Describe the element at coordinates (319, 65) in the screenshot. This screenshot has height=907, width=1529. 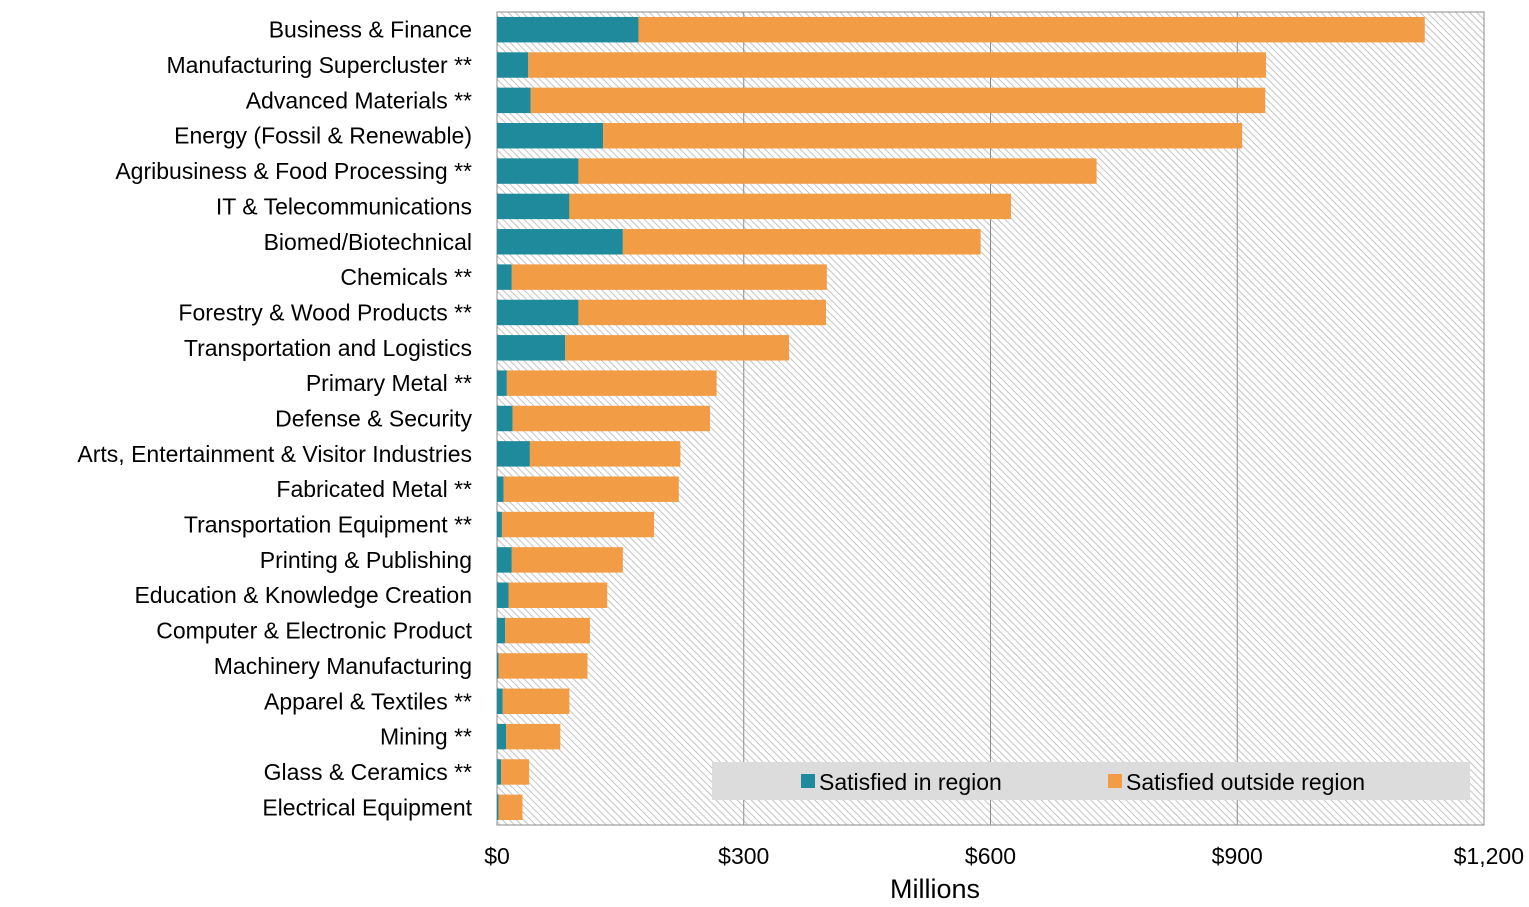
I see `category-label-1: Manufacturing Supercluster **` at that location.